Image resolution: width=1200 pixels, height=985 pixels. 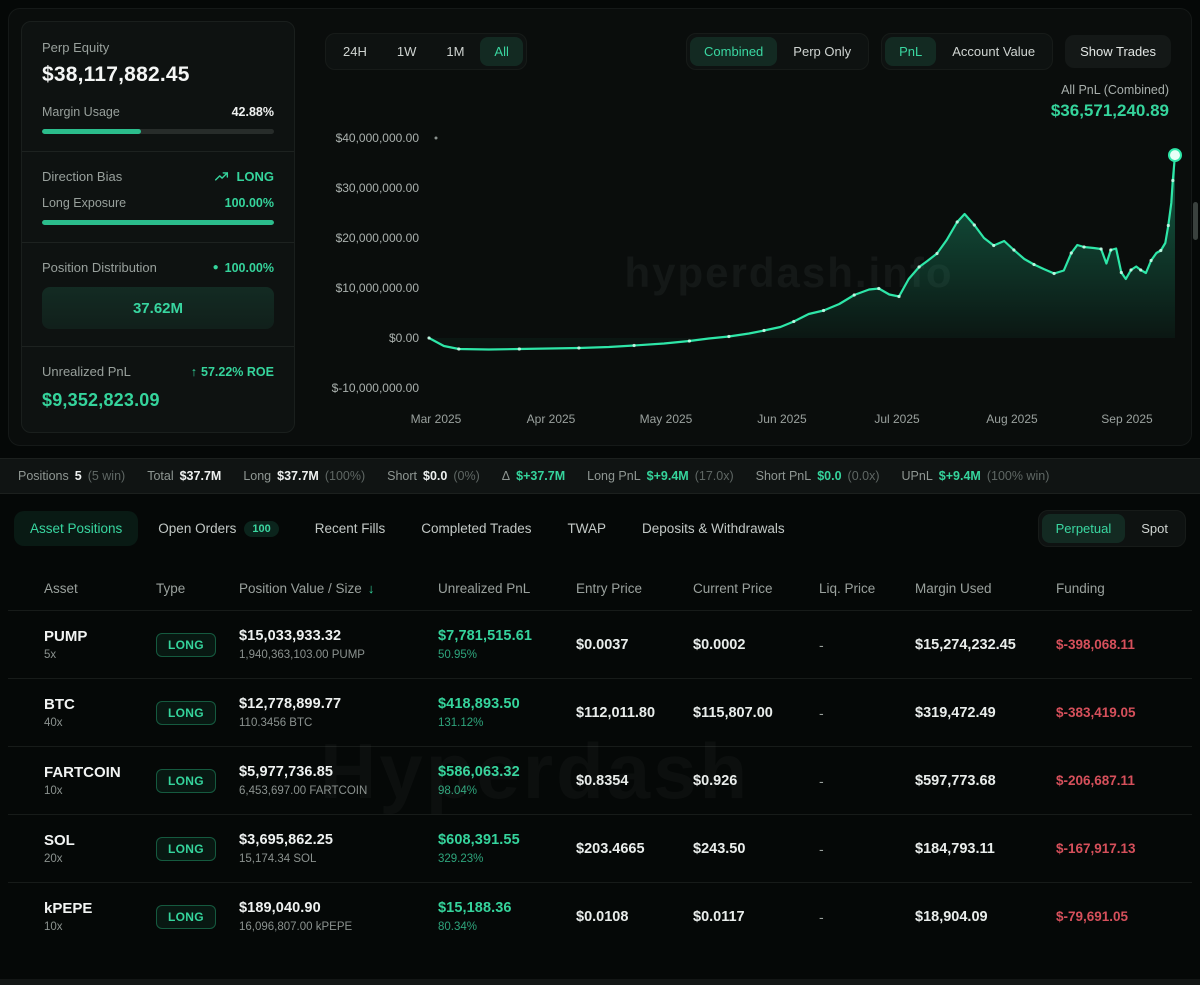 I want to click on tab-asset-positions: Asset Positions, so click(x=76, y=528).